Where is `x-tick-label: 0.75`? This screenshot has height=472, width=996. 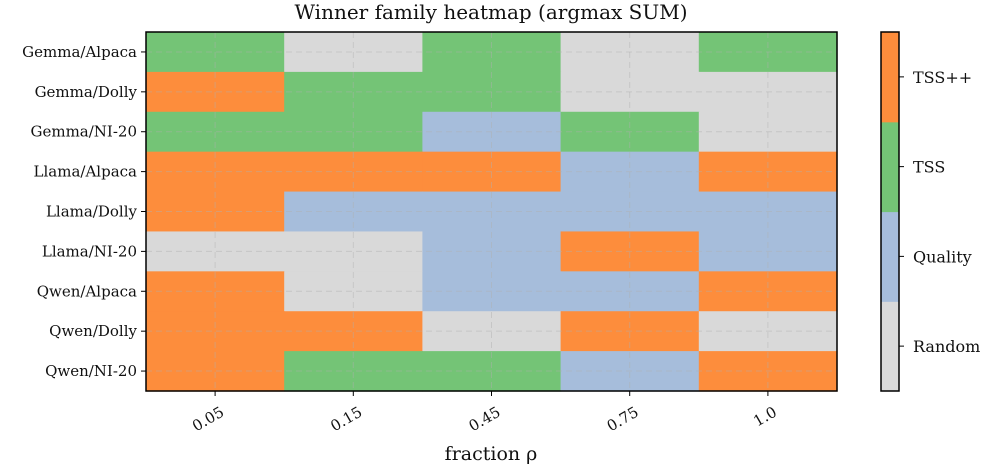 x-tick-label: 0.75 is located at coordinates (623, 419).